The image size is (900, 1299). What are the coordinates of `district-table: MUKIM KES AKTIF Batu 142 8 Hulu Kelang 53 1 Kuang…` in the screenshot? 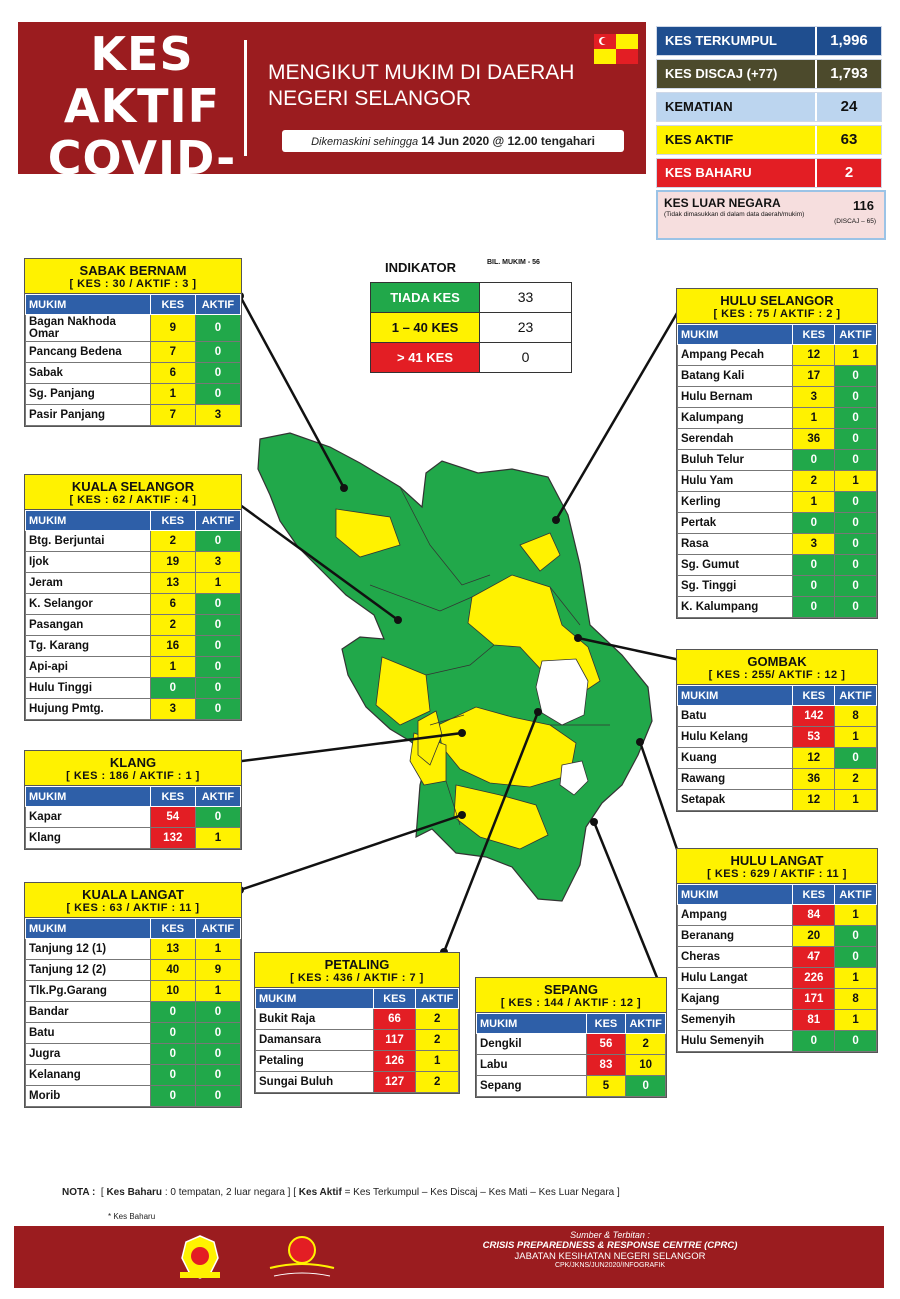 It's located at (776, 748).